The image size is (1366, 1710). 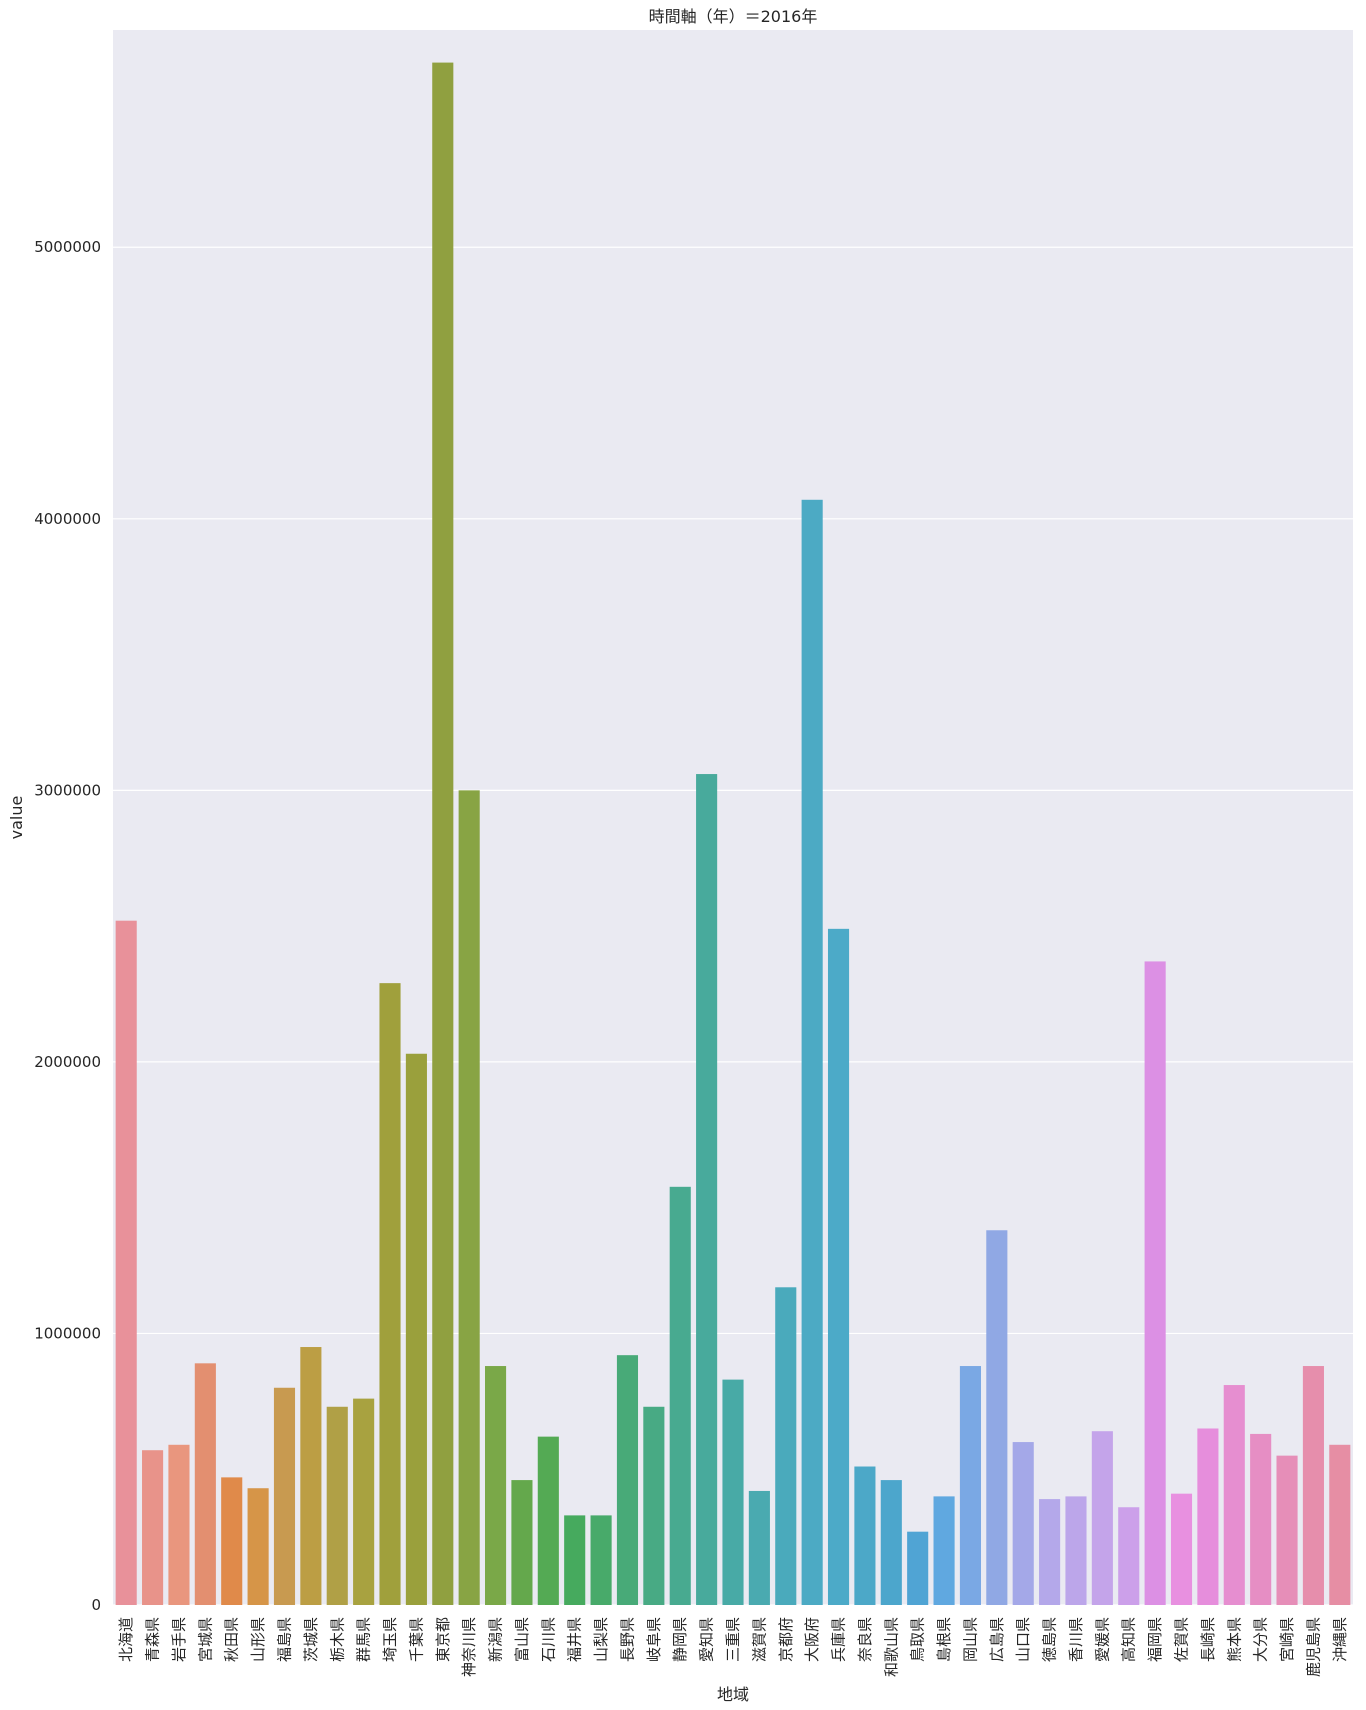 I want to click on x-tick-label: 山梨県, so click(x=601, y=1639).